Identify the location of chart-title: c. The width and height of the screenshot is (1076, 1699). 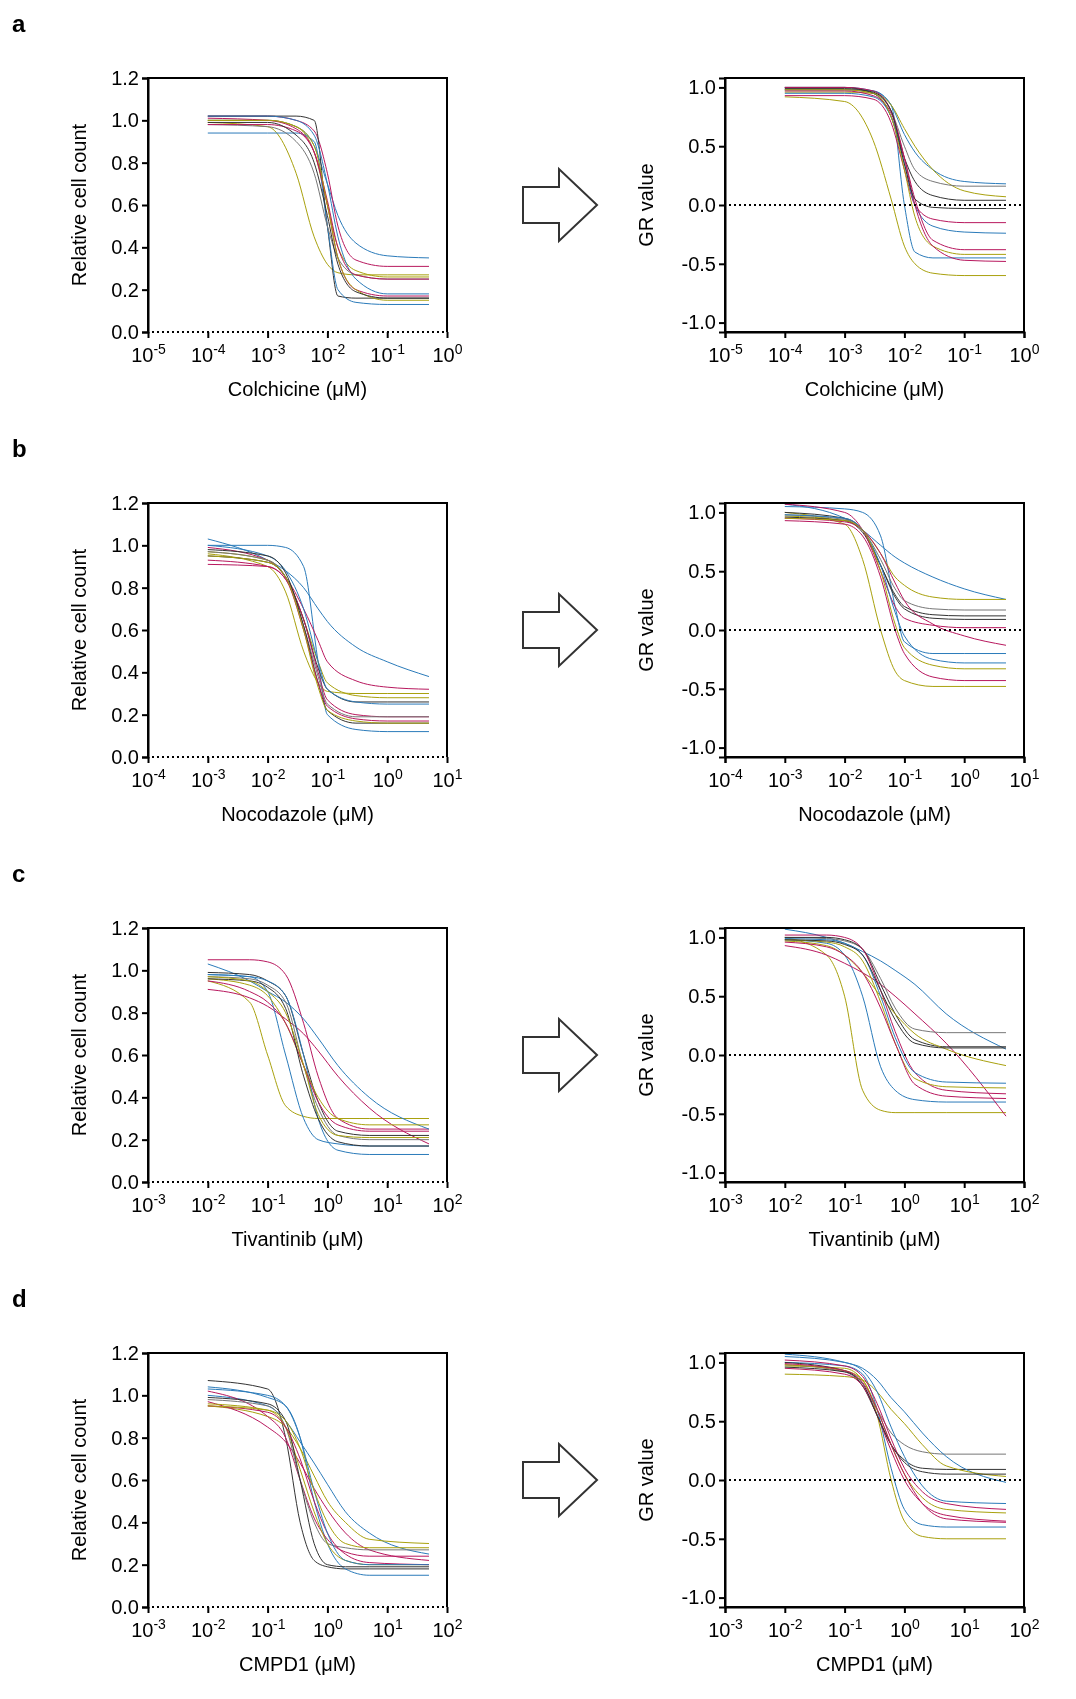
(19, 873).